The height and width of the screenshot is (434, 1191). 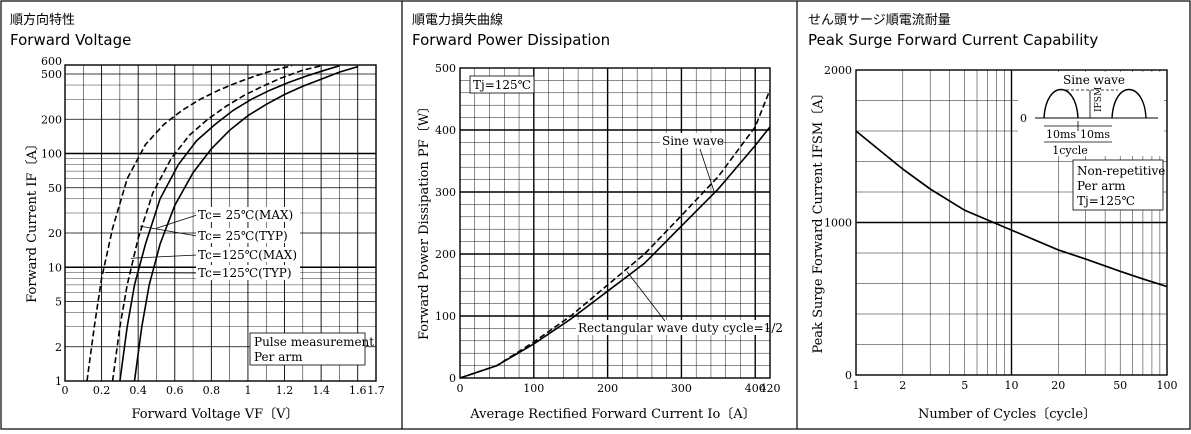 I want to click on chart3-inset-ifsm: IFSM, so click(x=1099, y=99).